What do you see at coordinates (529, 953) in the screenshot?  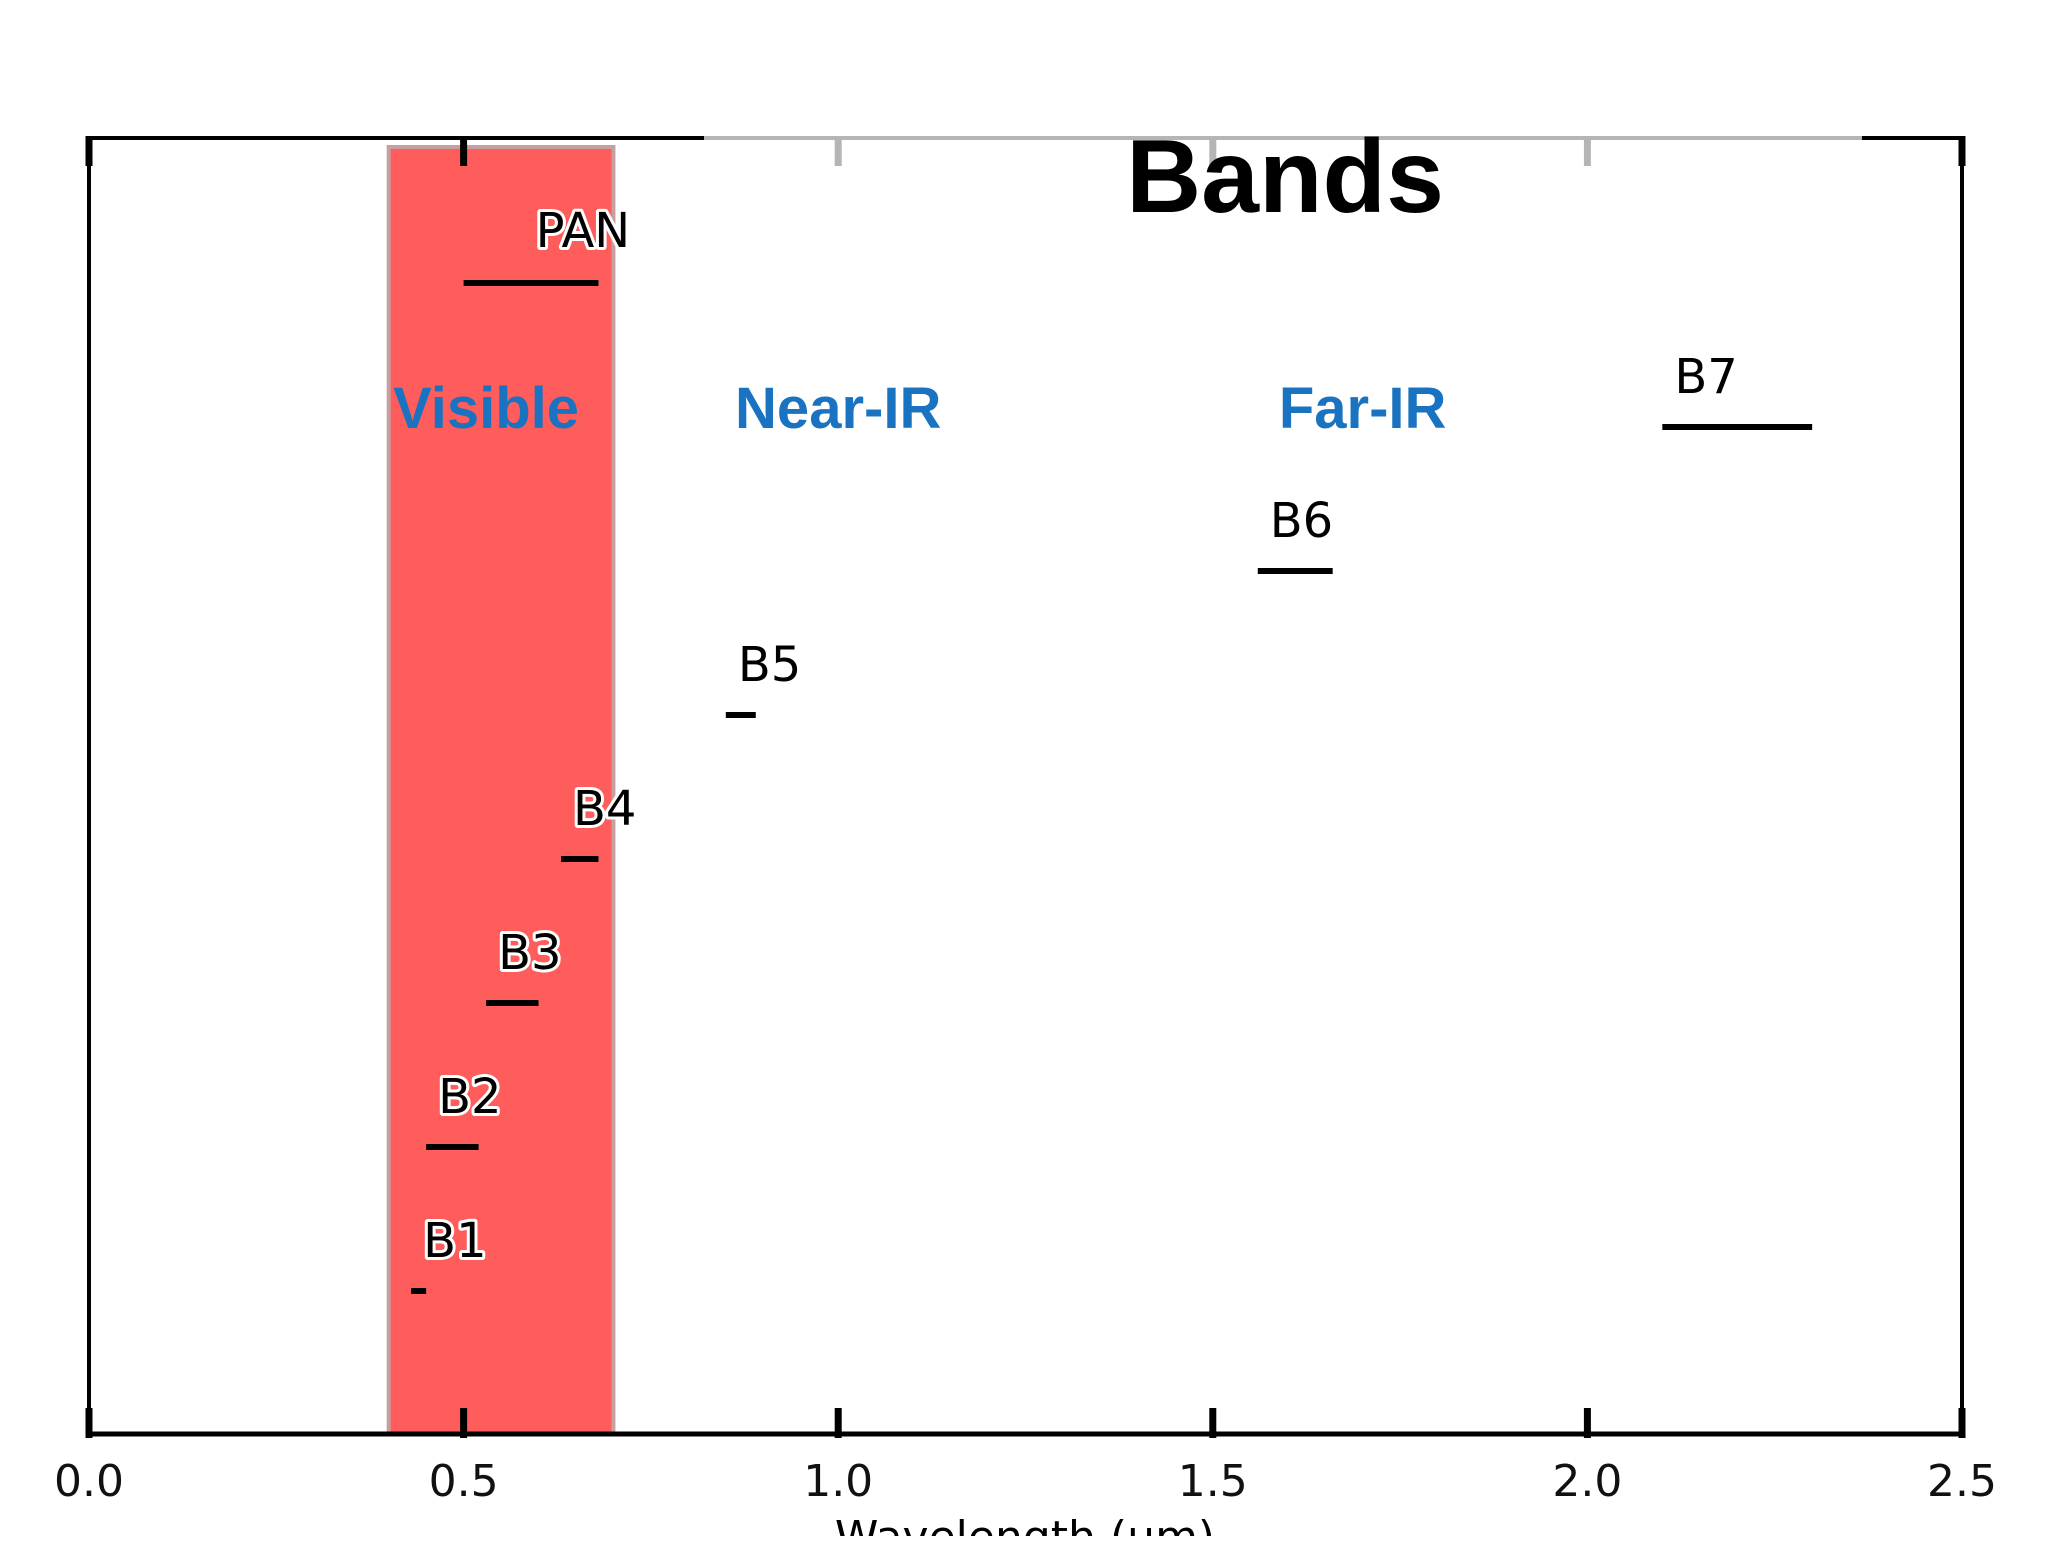 I see `band-label: B3` at bounding box center [529, 953].